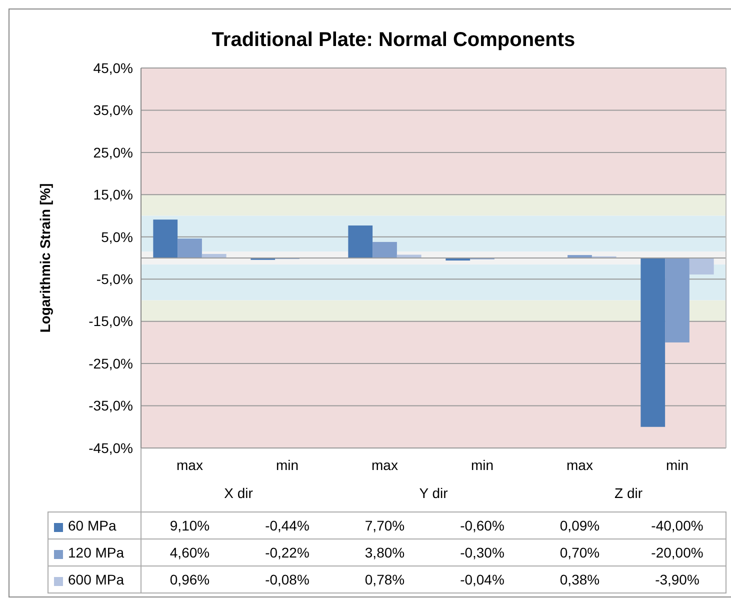 This screenshot has height=609, width=731. I want to click on y-tick-label: -45,0%, so click(110, 448).